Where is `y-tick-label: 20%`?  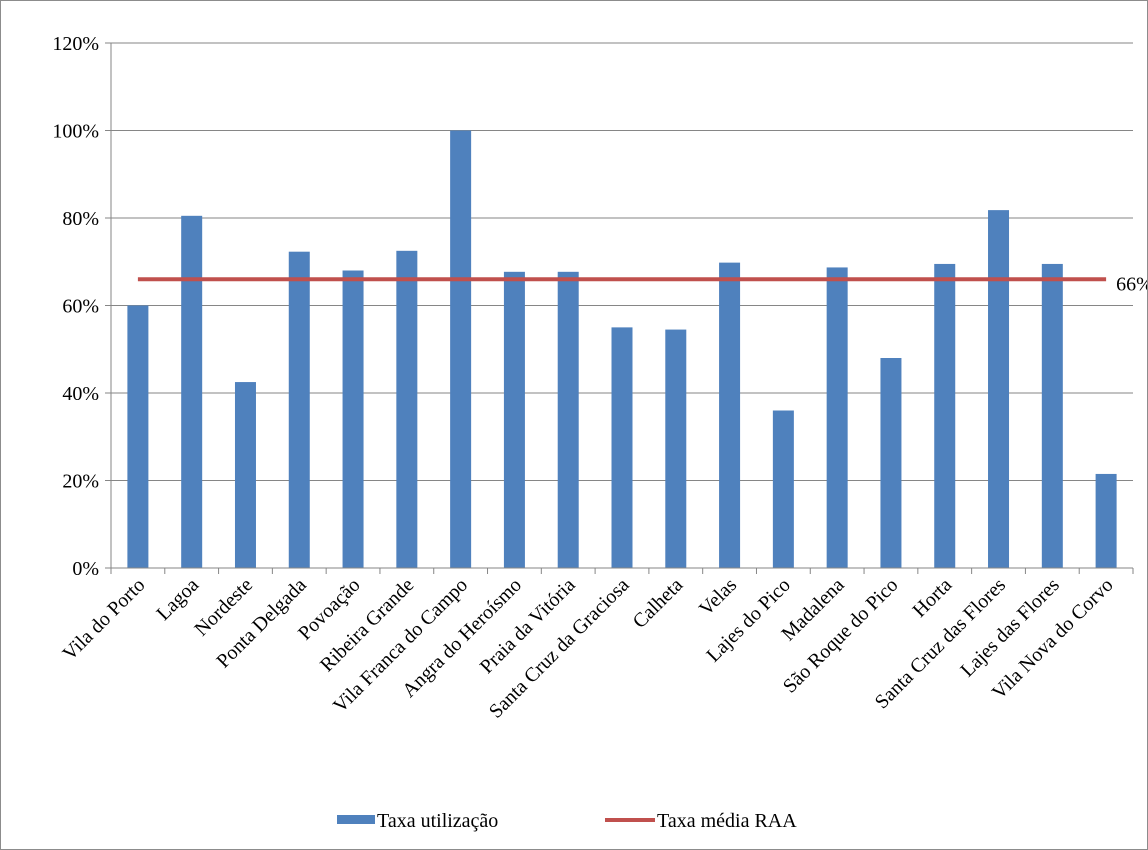 y-tick-label: 20% is located at coordinates (80, 482).